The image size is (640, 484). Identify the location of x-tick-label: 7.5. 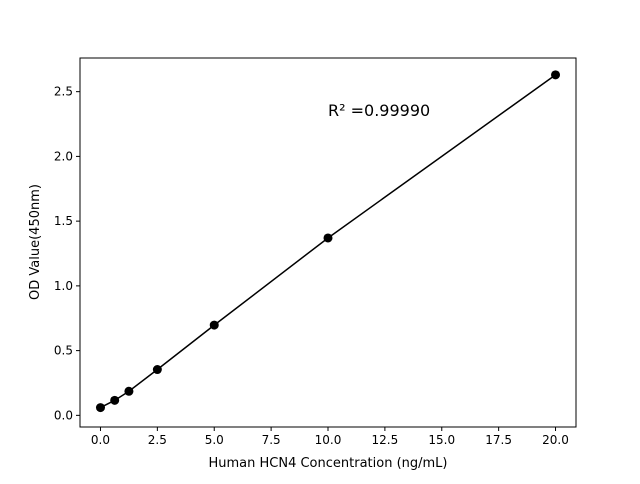
(271, 440).